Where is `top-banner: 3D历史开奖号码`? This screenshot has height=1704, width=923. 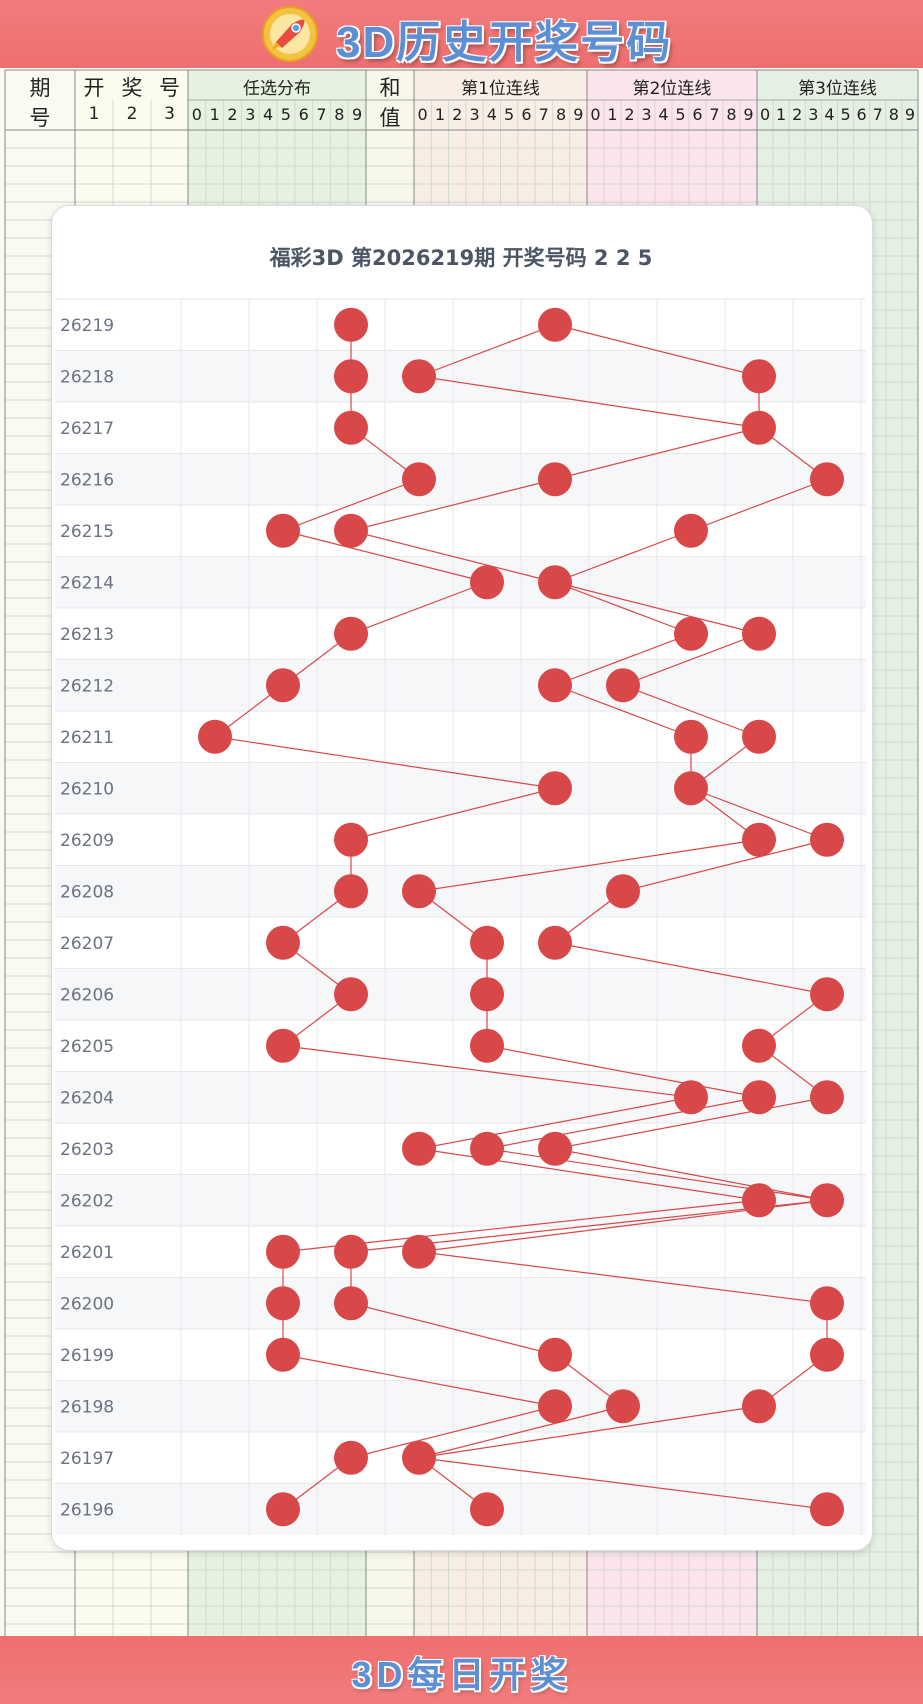 top-banner: 3D历史开奖号码 is located at coordinates (461, 34).